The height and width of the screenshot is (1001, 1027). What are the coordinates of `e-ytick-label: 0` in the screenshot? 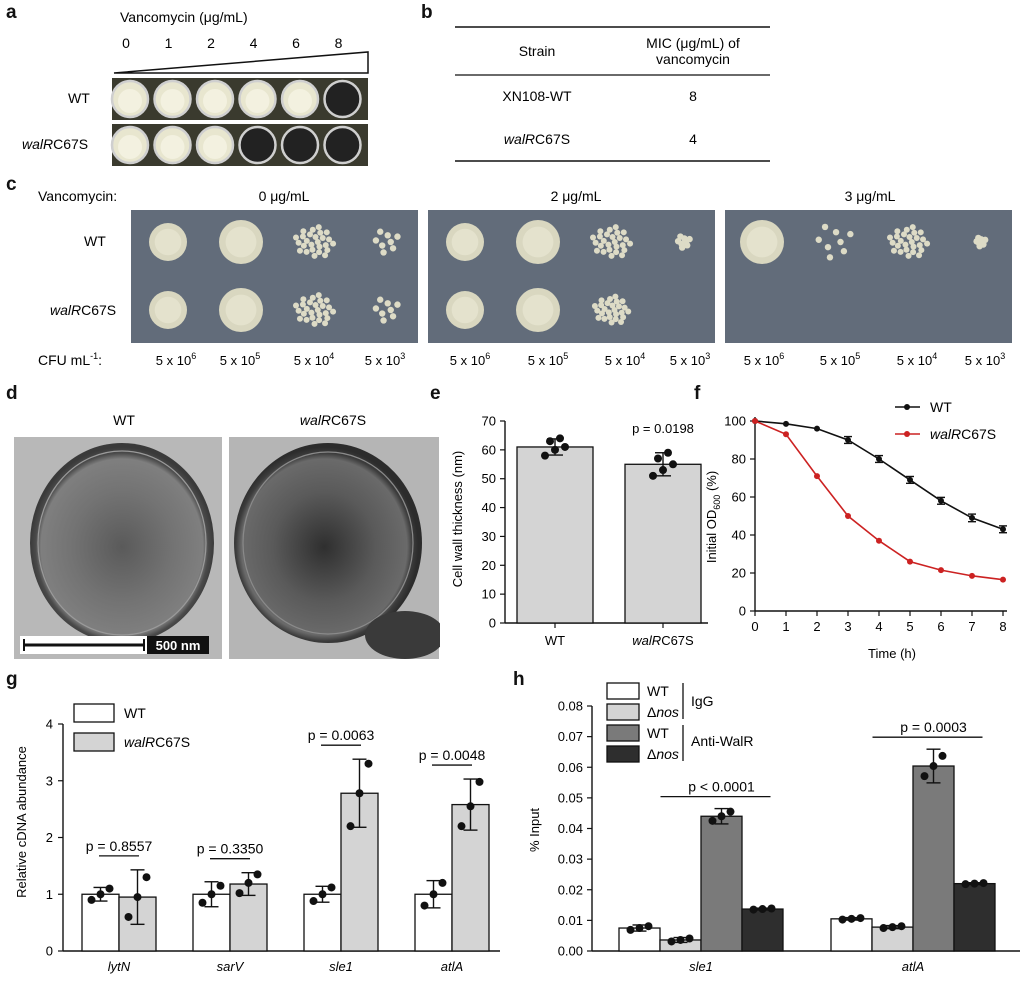 It's located at (492, 623).